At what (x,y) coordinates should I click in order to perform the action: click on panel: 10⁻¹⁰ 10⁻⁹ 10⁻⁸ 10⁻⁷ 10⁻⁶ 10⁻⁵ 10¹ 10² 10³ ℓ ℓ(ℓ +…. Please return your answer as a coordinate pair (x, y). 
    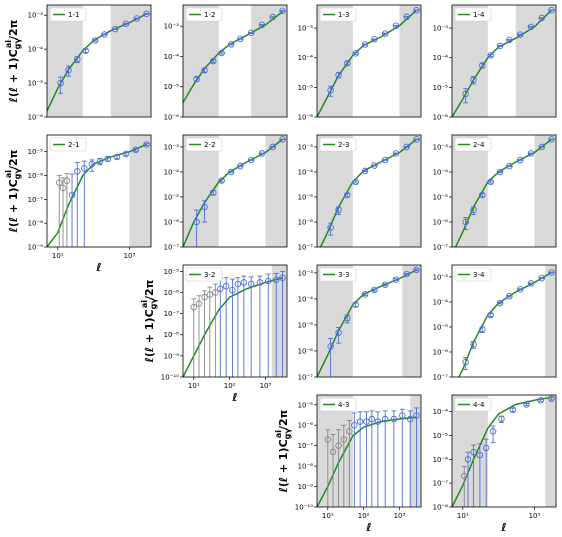
    Looking at the image, I should click on (348, 464).